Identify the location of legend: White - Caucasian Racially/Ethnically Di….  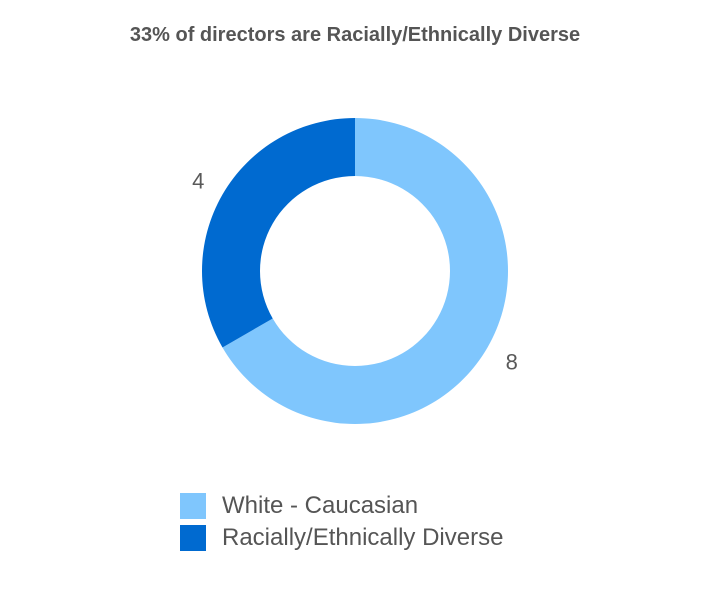
(341, 522).